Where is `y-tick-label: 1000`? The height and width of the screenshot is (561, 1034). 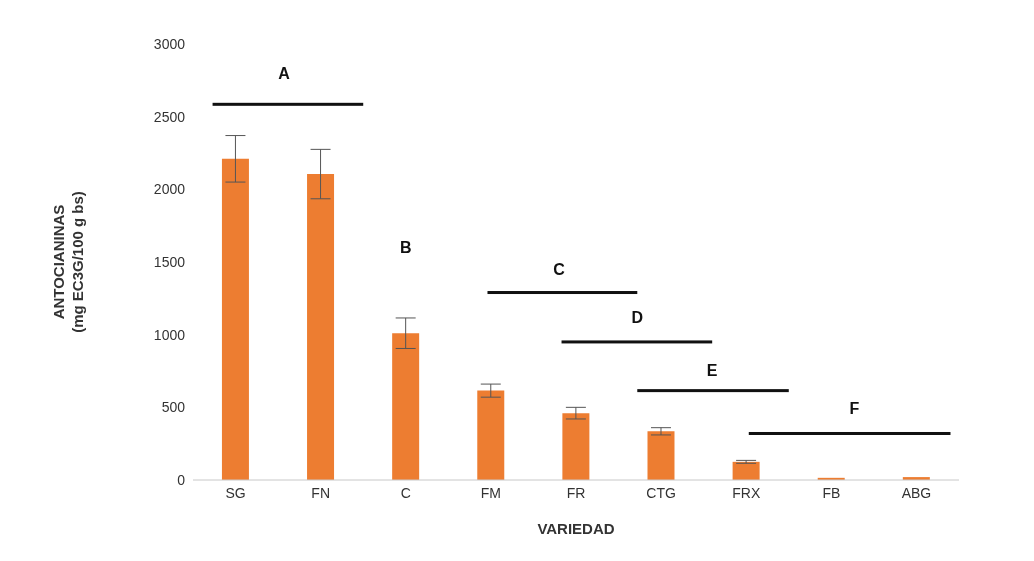 y-tick-label: 1000 is located at coordinates (169, 334).